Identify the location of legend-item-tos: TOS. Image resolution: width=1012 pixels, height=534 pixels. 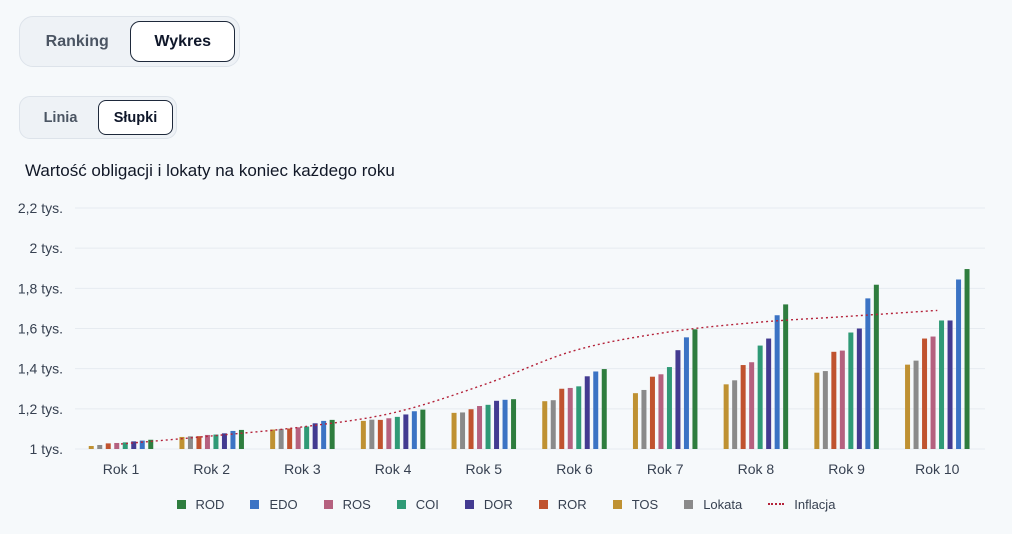
(635, 504).